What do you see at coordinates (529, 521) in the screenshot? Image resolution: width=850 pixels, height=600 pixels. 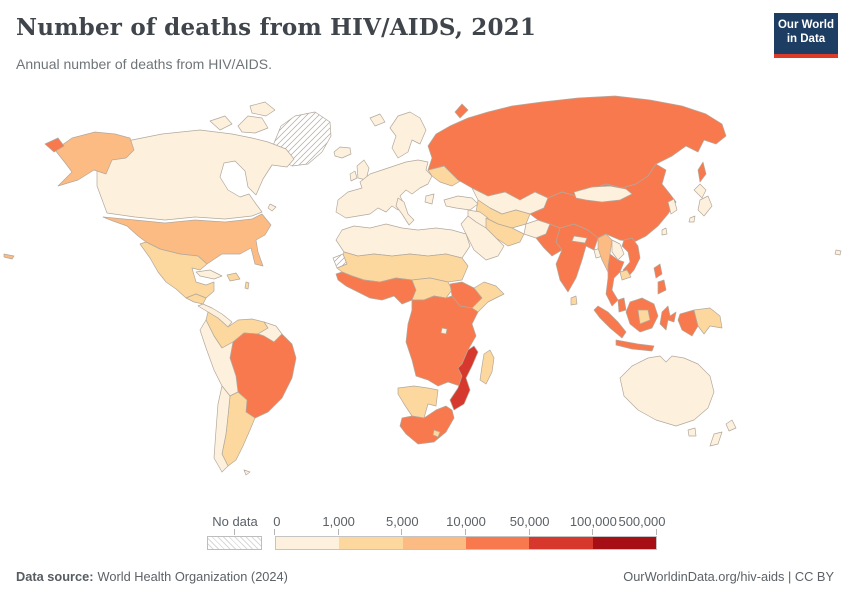 I see `legend-tick-label: 50,000` at bounding box center [529, 521].